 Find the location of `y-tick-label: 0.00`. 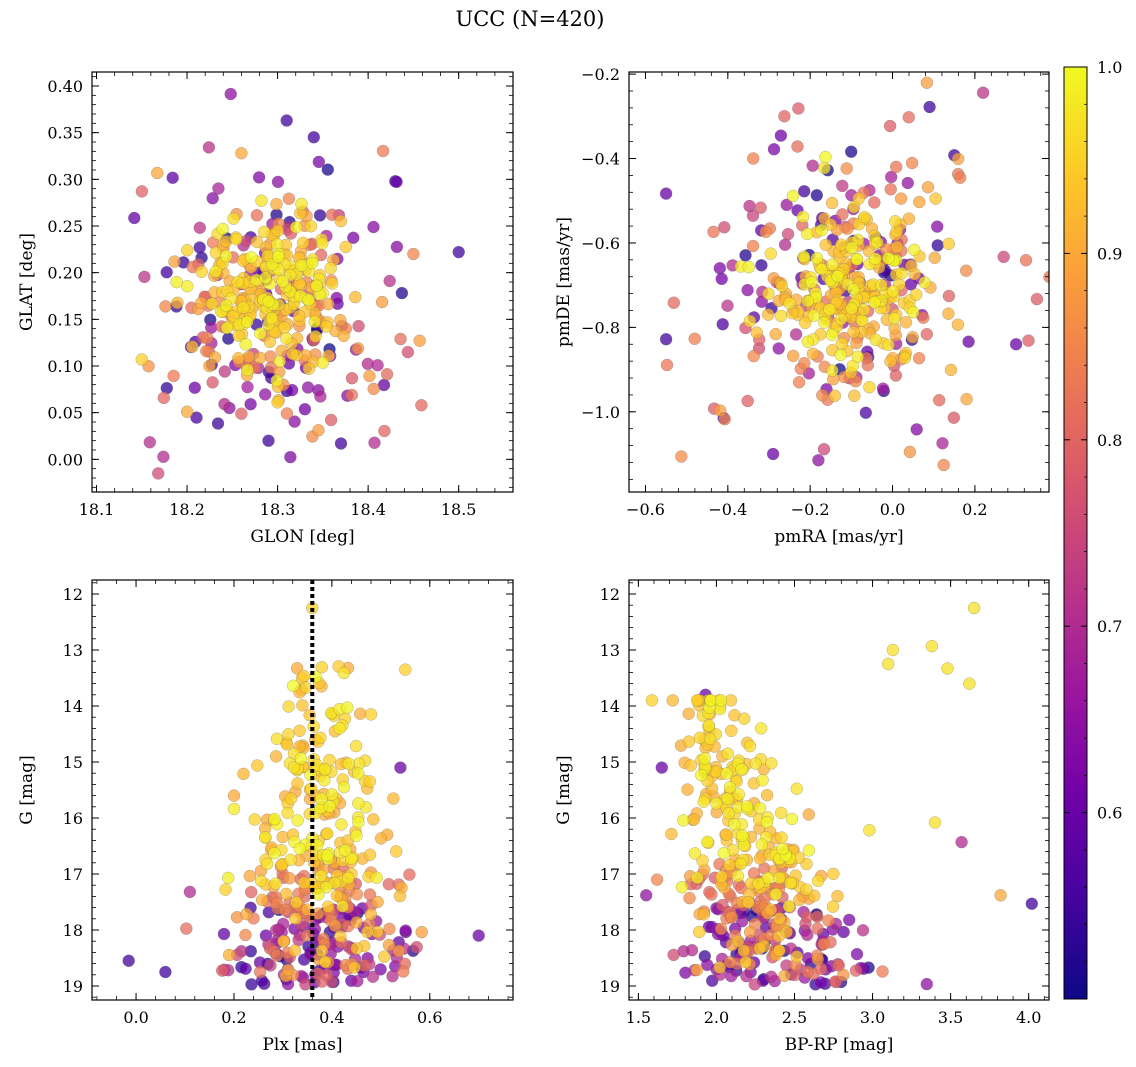

y-tick-label: 0.00 is located at coordinates (65, 459).